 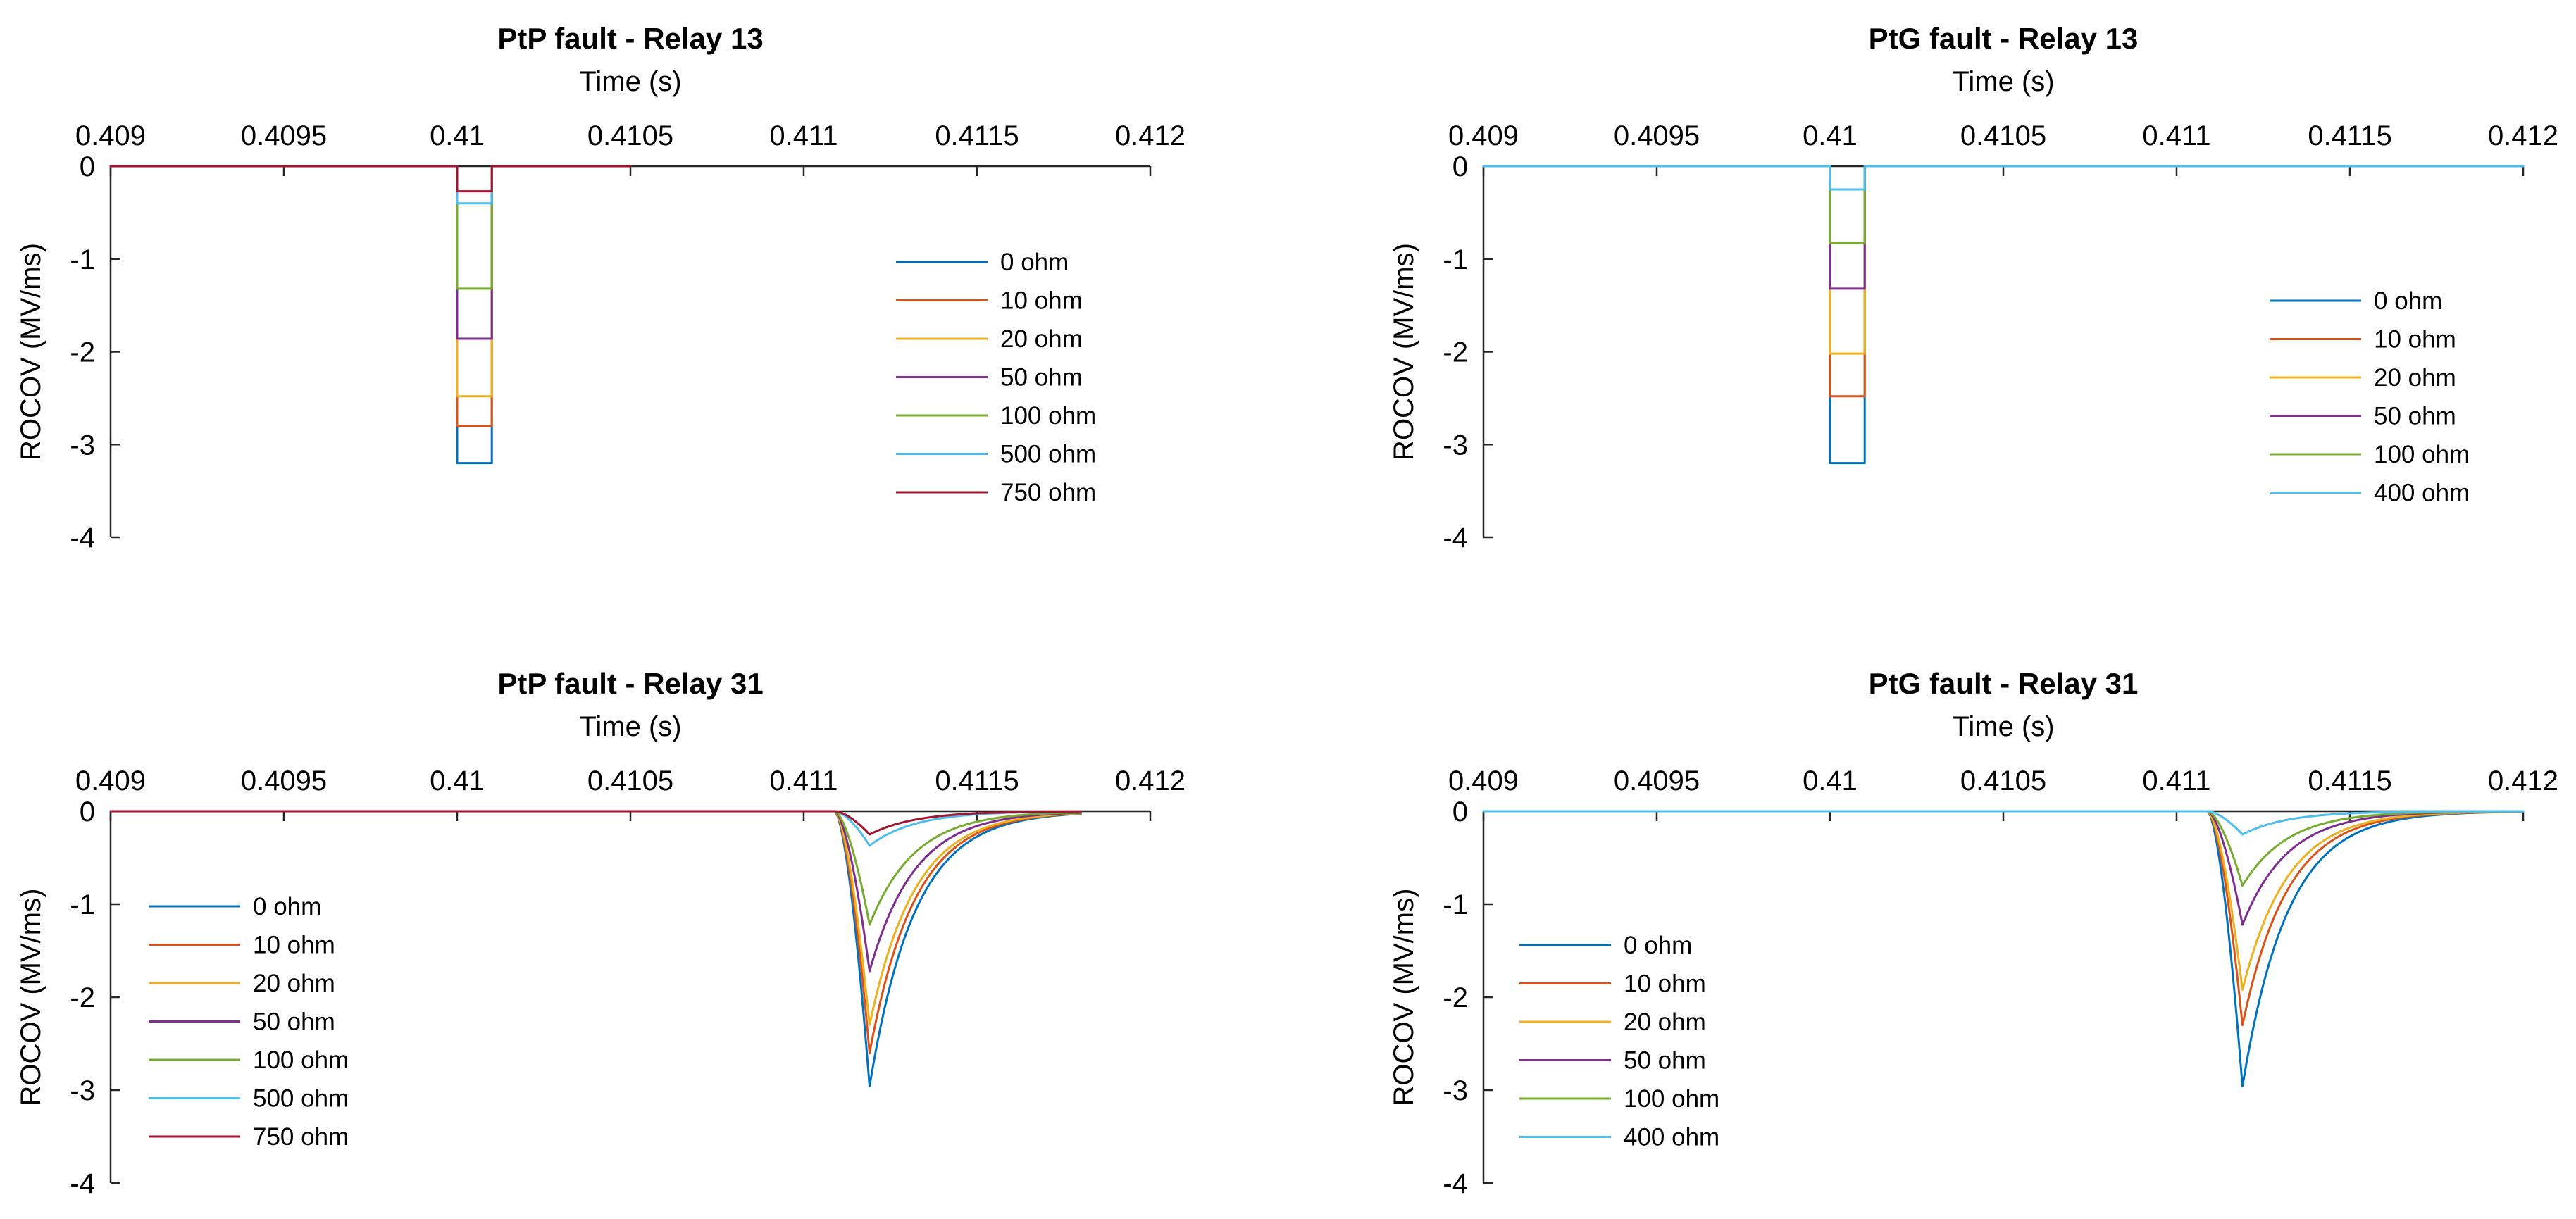 What do you see at coordinates (284, 135) in the screenshot?
I see `chart-1-x-tick-label: 0.4095` at bounding box center [284, 135].